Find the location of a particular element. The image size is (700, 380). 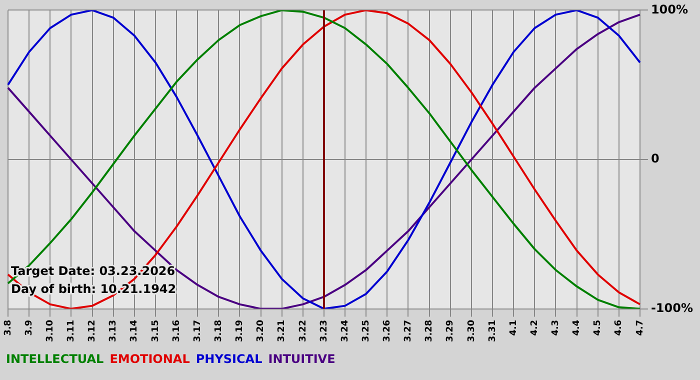

x-tick-label: 3.18 is located at coordinates (219, 331).